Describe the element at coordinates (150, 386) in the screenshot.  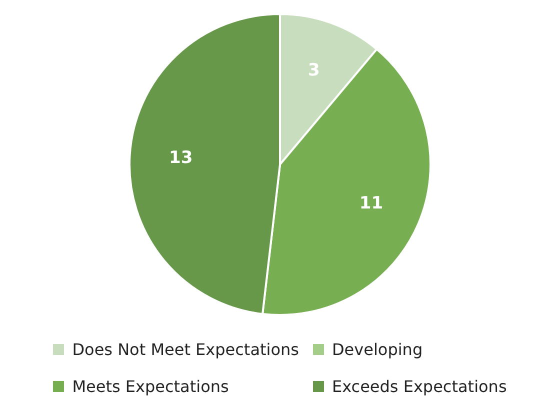
I see `legend-label: Meets Expectations` at that location.